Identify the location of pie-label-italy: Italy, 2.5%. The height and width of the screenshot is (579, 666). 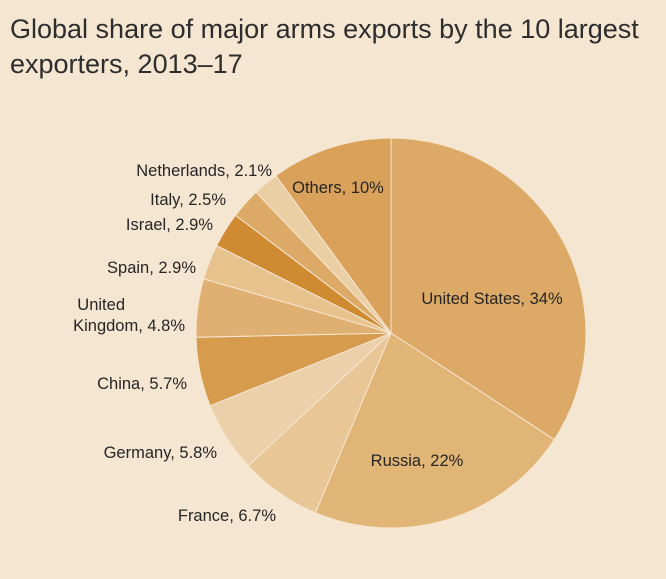
(188, 200).